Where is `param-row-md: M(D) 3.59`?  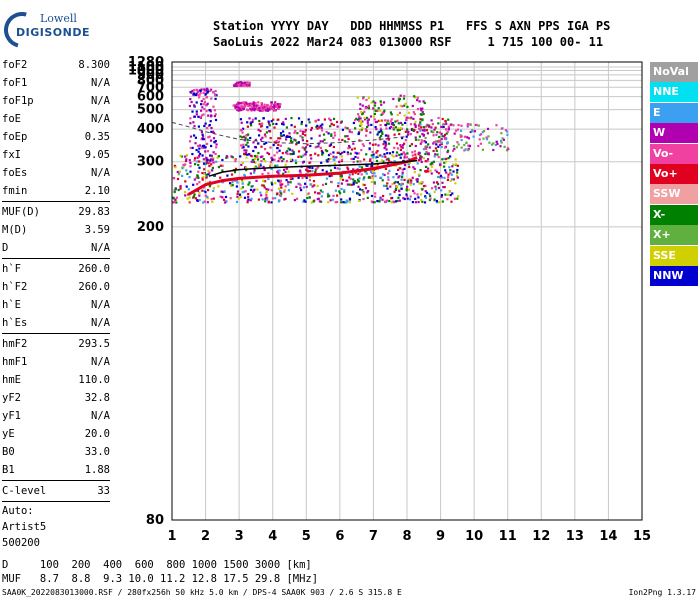
param-row-md: M(D) 3.59 is located at coordinates (56, 230).